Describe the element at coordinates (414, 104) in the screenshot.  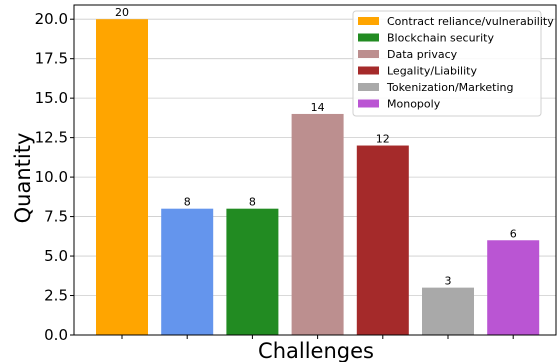
I see `legend-label: Monopoly` at that location.